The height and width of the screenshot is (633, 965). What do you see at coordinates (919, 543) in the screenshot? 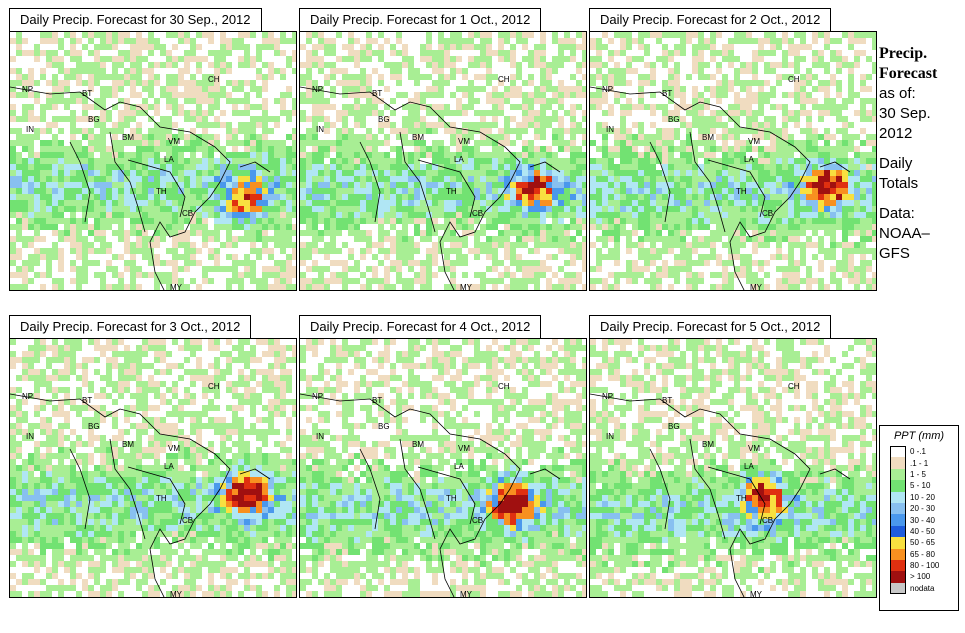
I see `legend-item: 50 - 65` at bounding box center [919, 543].